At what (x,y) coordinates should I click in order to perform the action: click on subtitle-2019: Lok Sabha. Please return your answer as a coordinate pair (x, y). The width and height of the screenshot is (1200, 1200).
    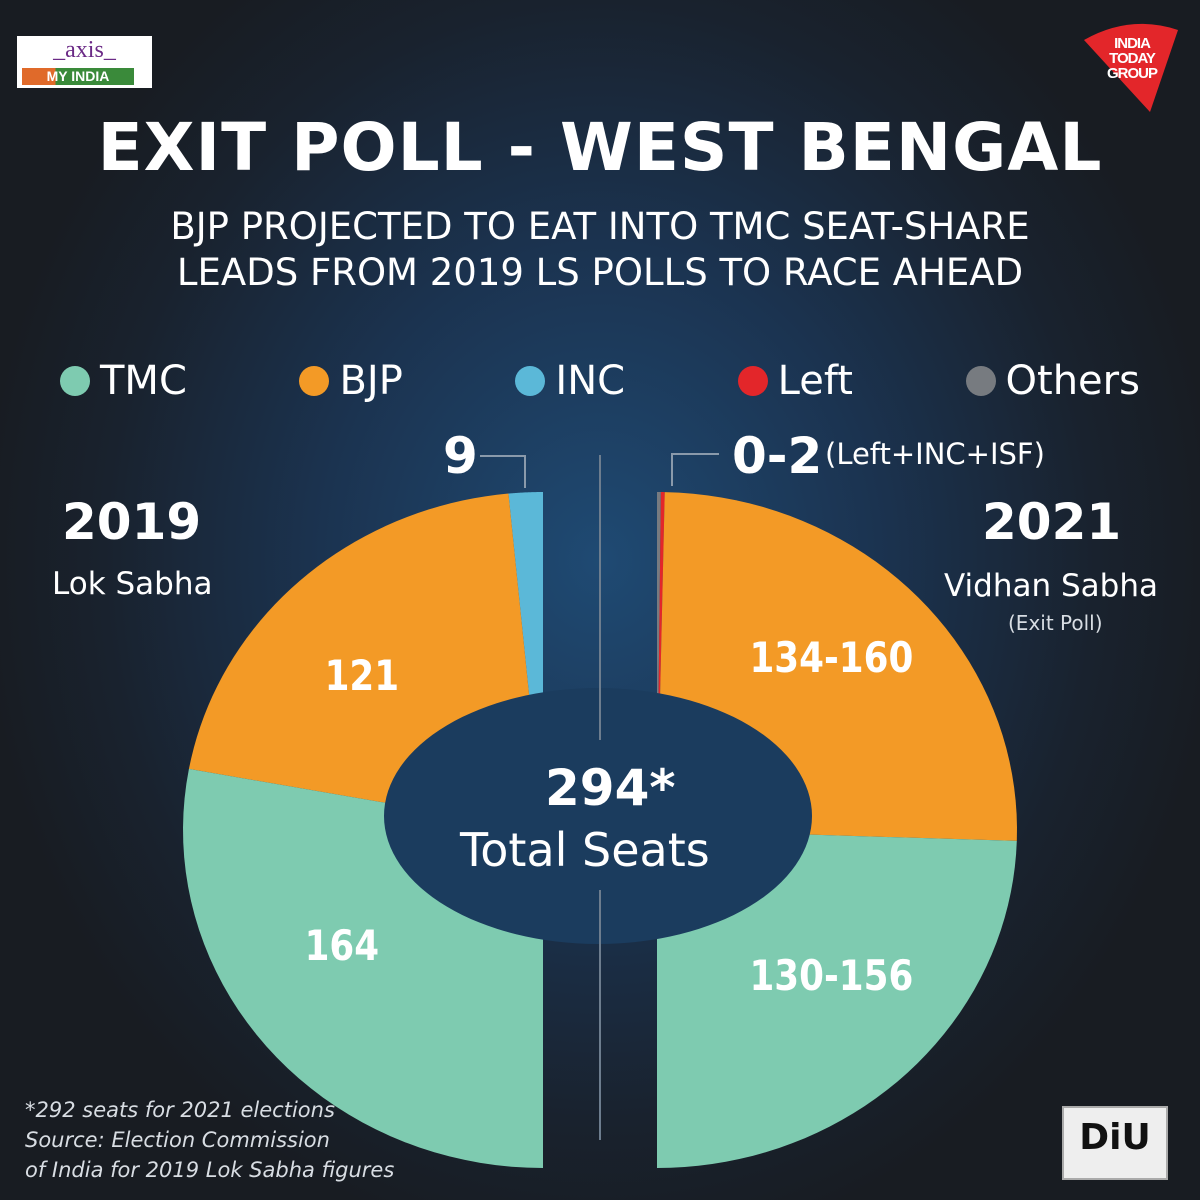
    Looking at the image, I should click on (132, 584).